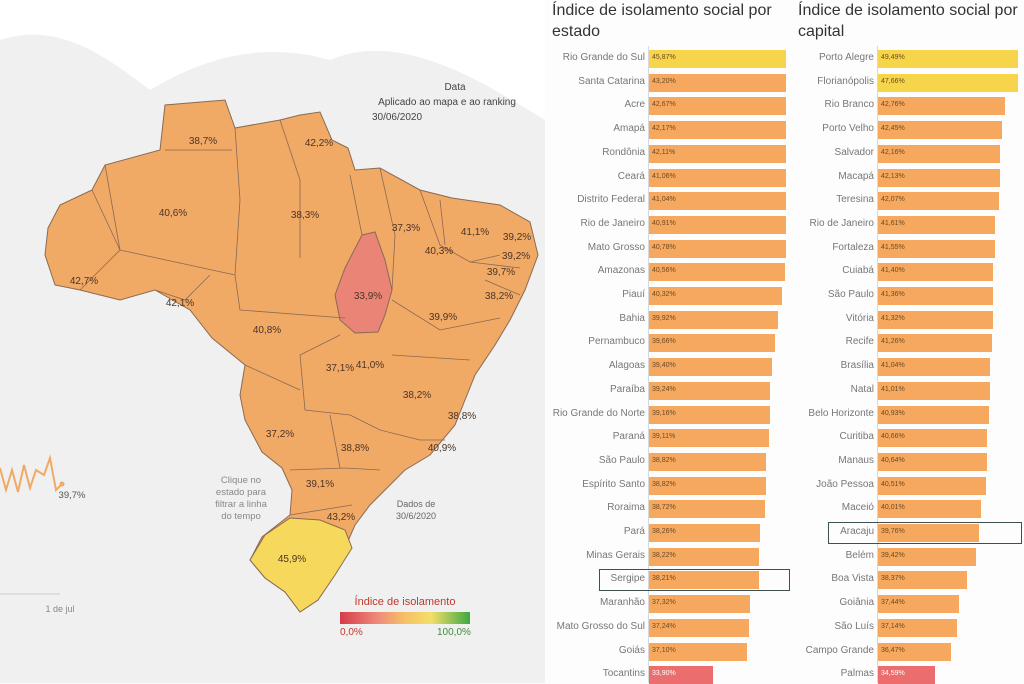 Image resolution: width=1024 pixels, height=684 pixels. I want to click on ranking-row: Minas Gerais 38,22%, so click(672, 556).